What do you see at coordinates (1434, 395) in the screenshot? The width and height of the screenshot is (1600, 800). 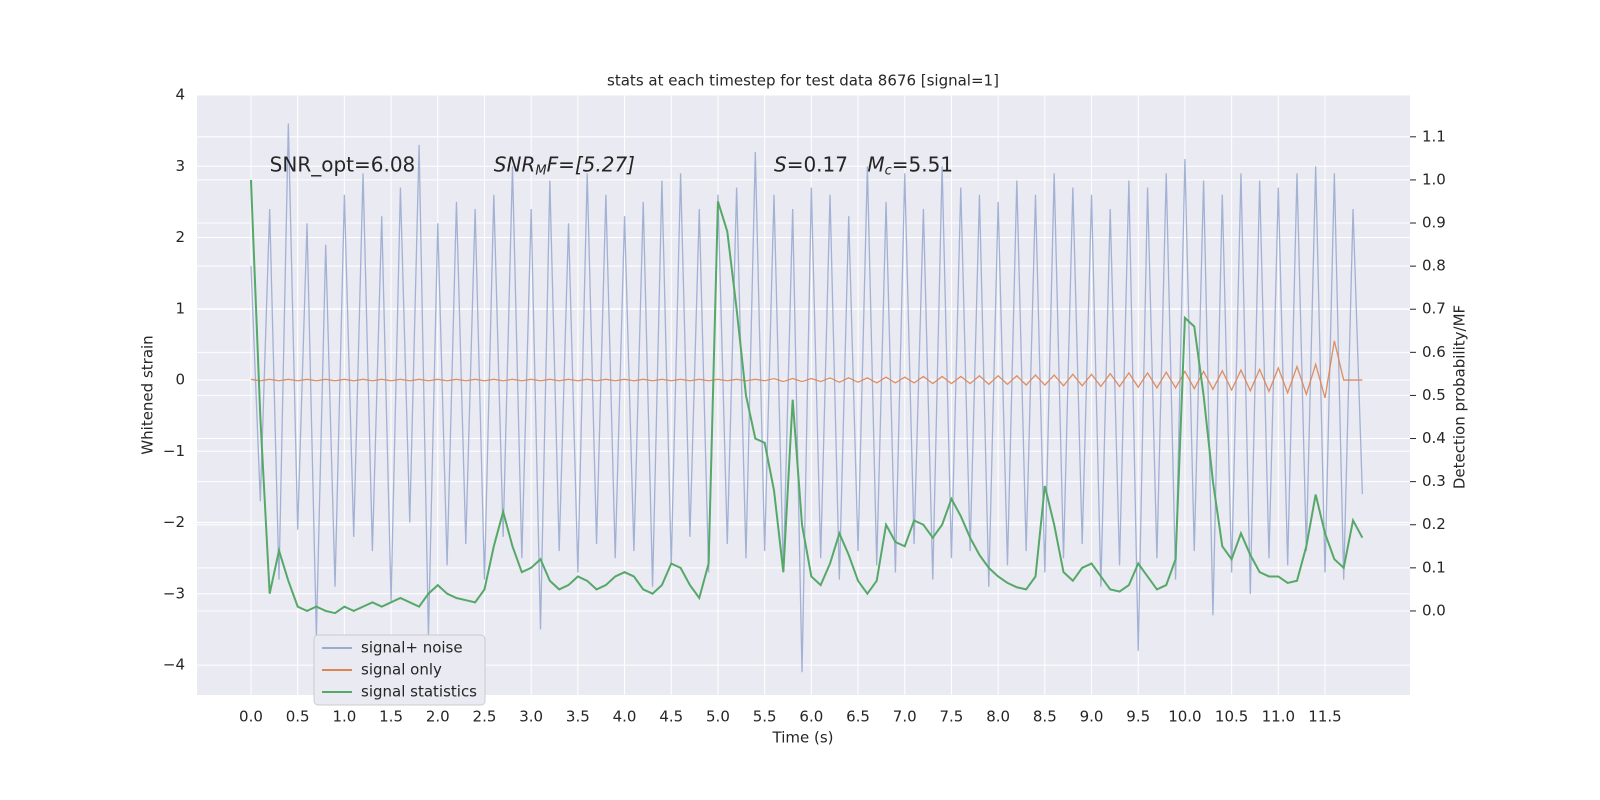 I see `y2-tick-label: 0.5` at bounding box center [1434, 395].